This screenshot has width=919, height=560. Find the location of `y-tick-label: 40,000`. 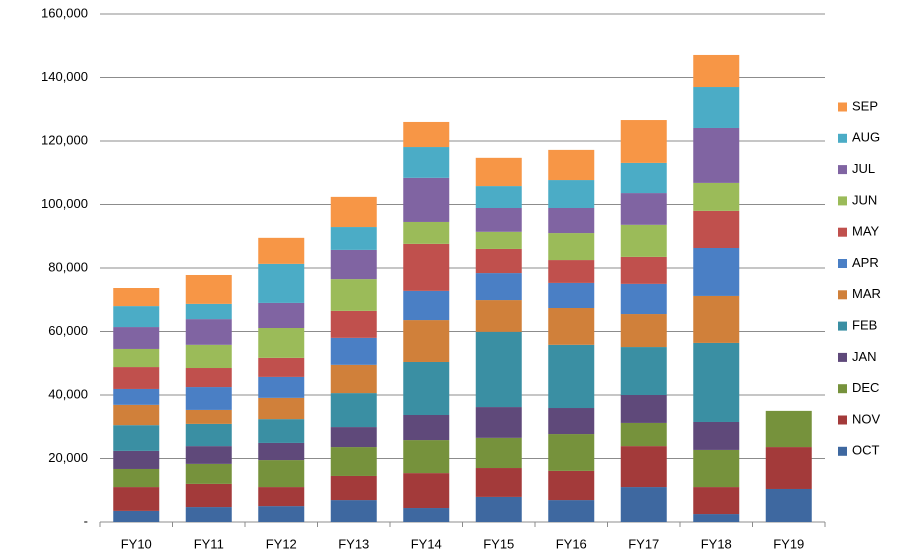

y-tick-label: 40,000 is located at coordinates (68, 393).